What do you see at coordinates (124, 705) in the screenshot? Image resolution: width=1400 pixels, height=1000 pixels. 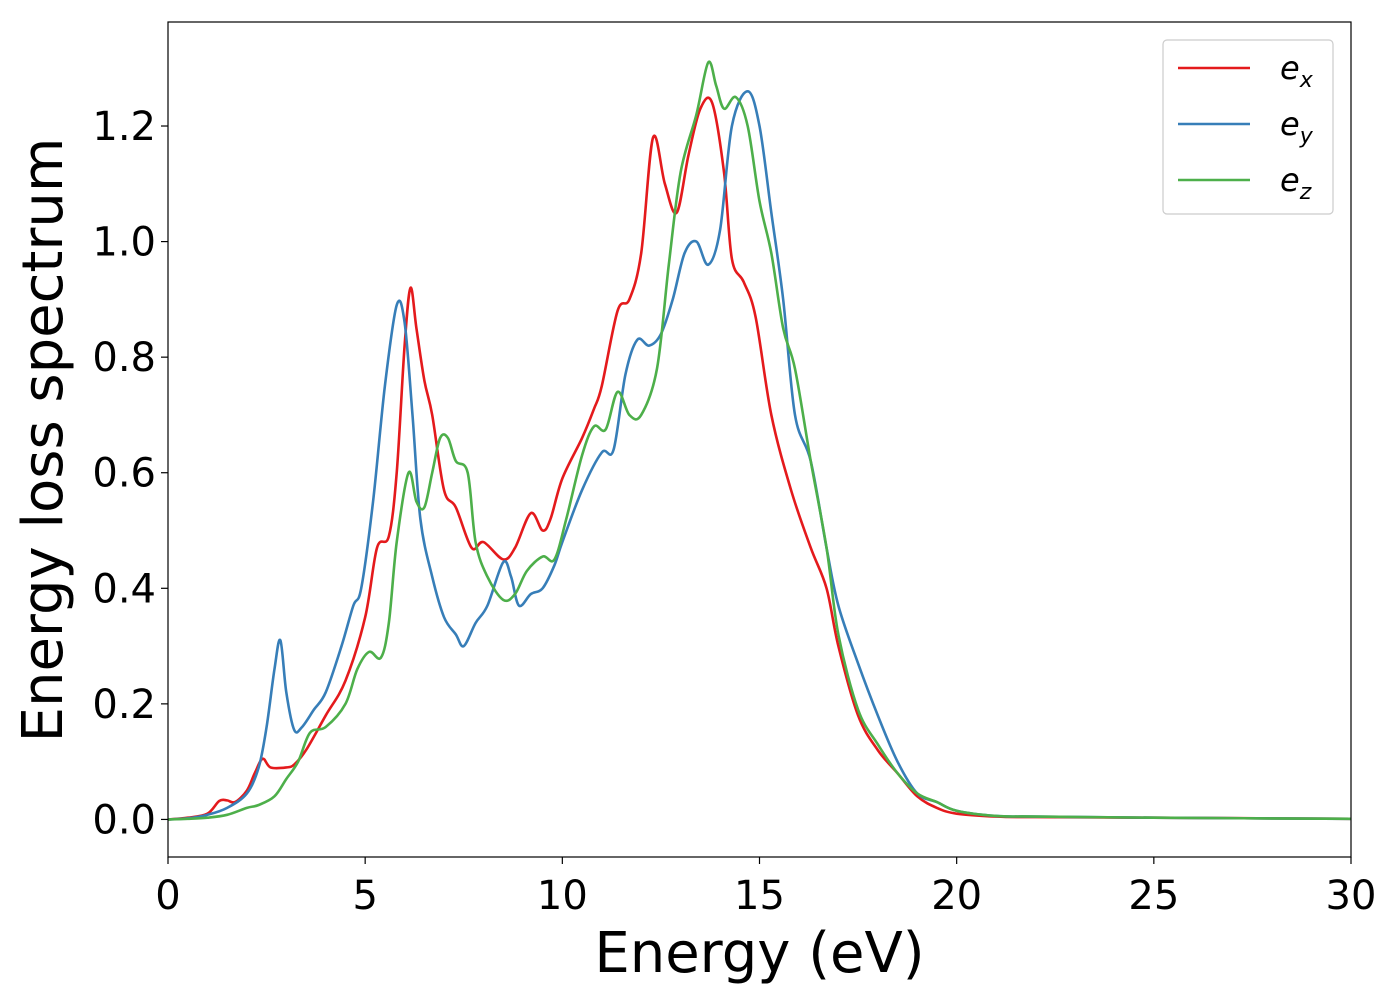 I see `y-tick-label: 0.2` at bounding box center [124, 705].